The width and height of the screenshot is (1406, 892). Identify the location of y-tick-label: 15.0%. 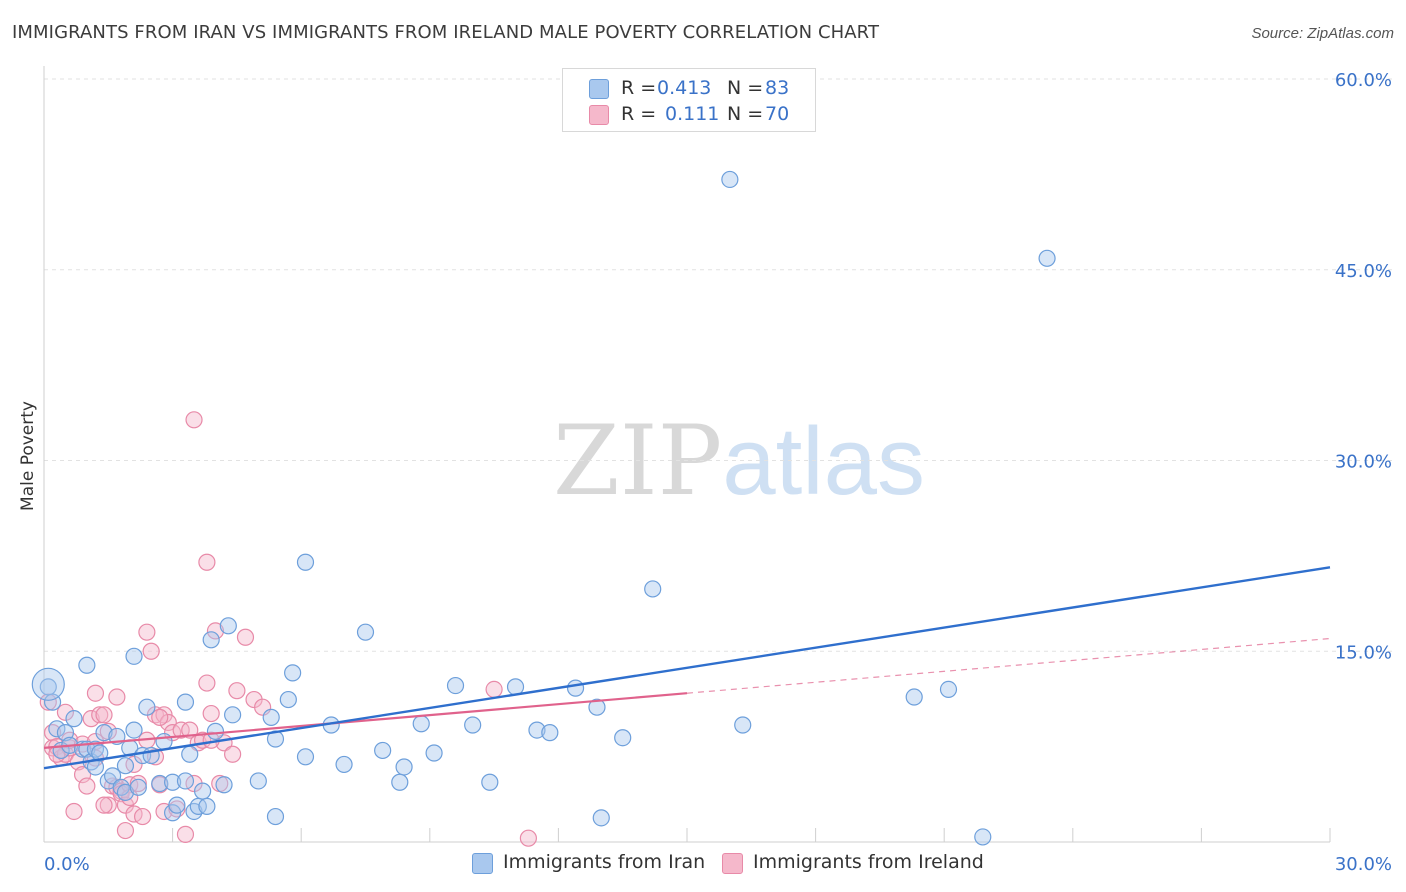
(1363, 652).